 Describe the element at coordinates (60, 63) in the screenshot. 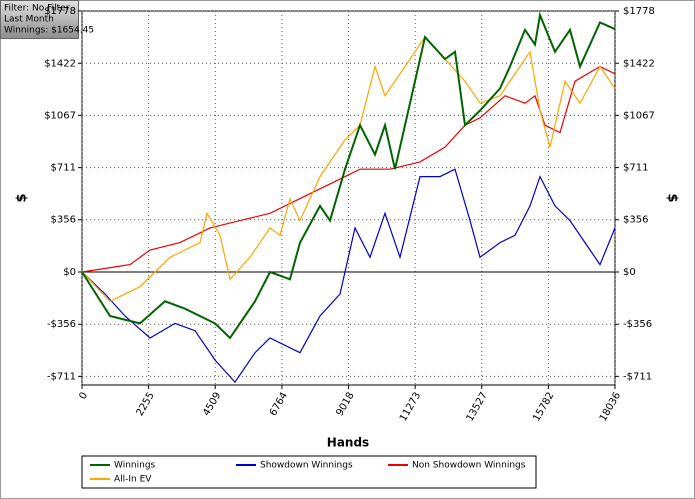

I see `y-tick-label: $1422` at that location.